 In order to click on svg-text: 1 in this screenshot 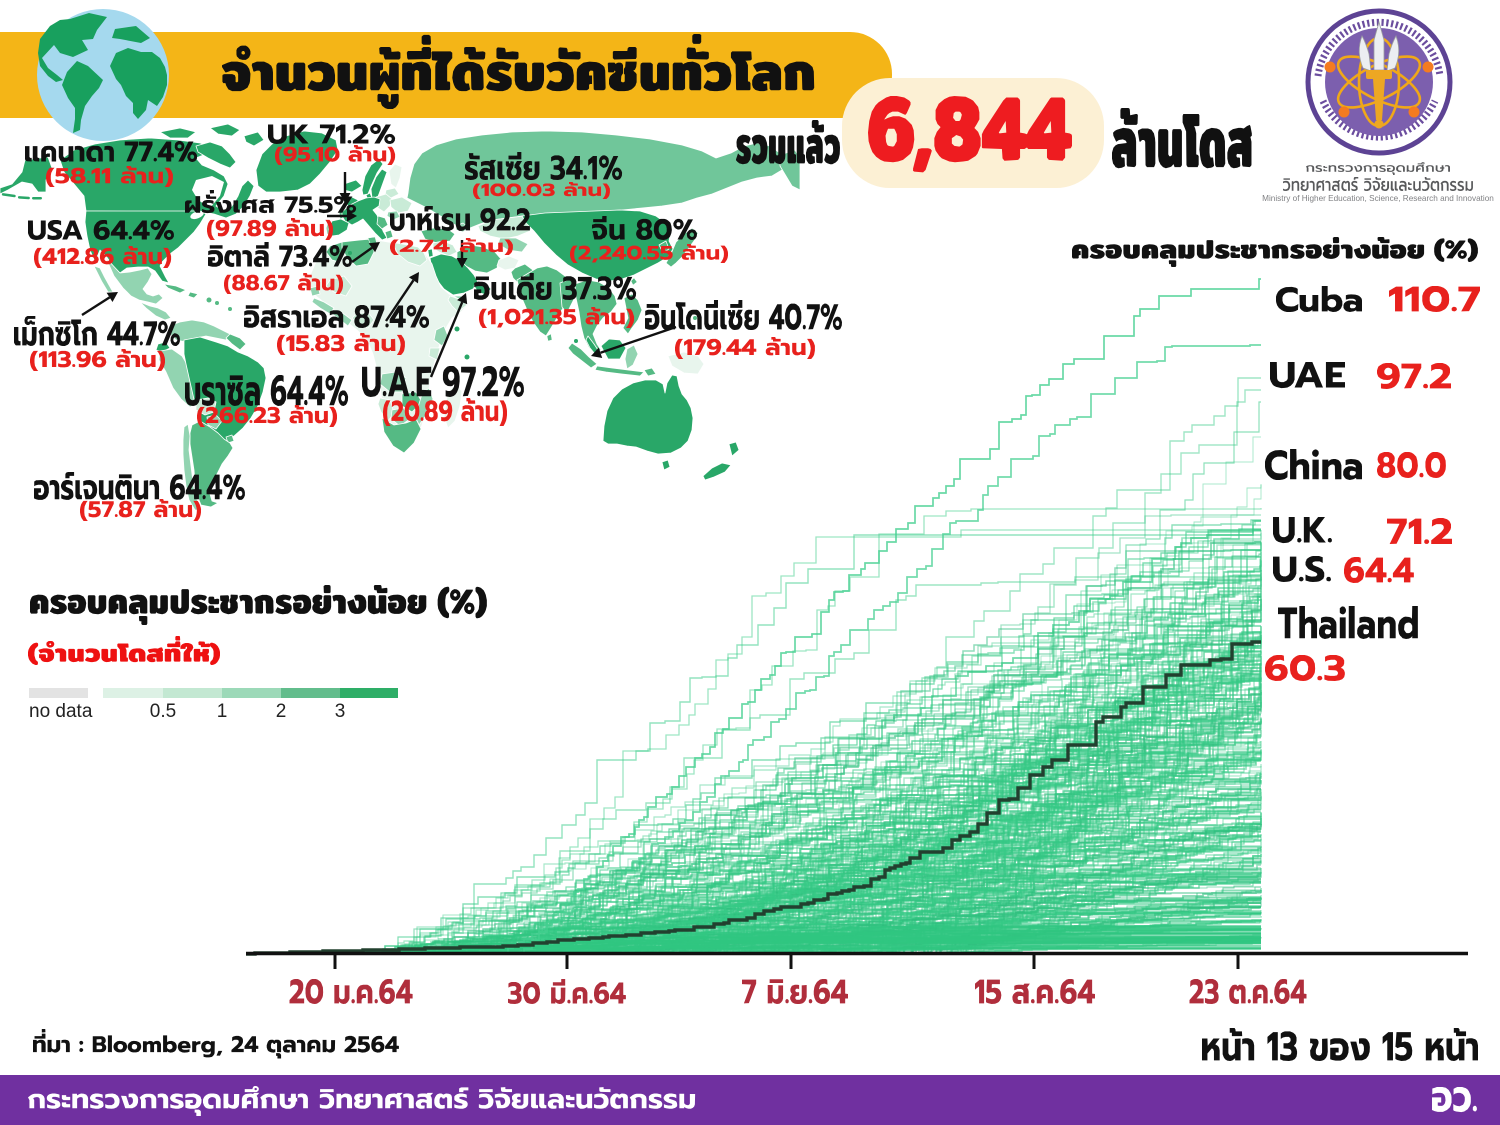, I will do `click(222, 711)`.